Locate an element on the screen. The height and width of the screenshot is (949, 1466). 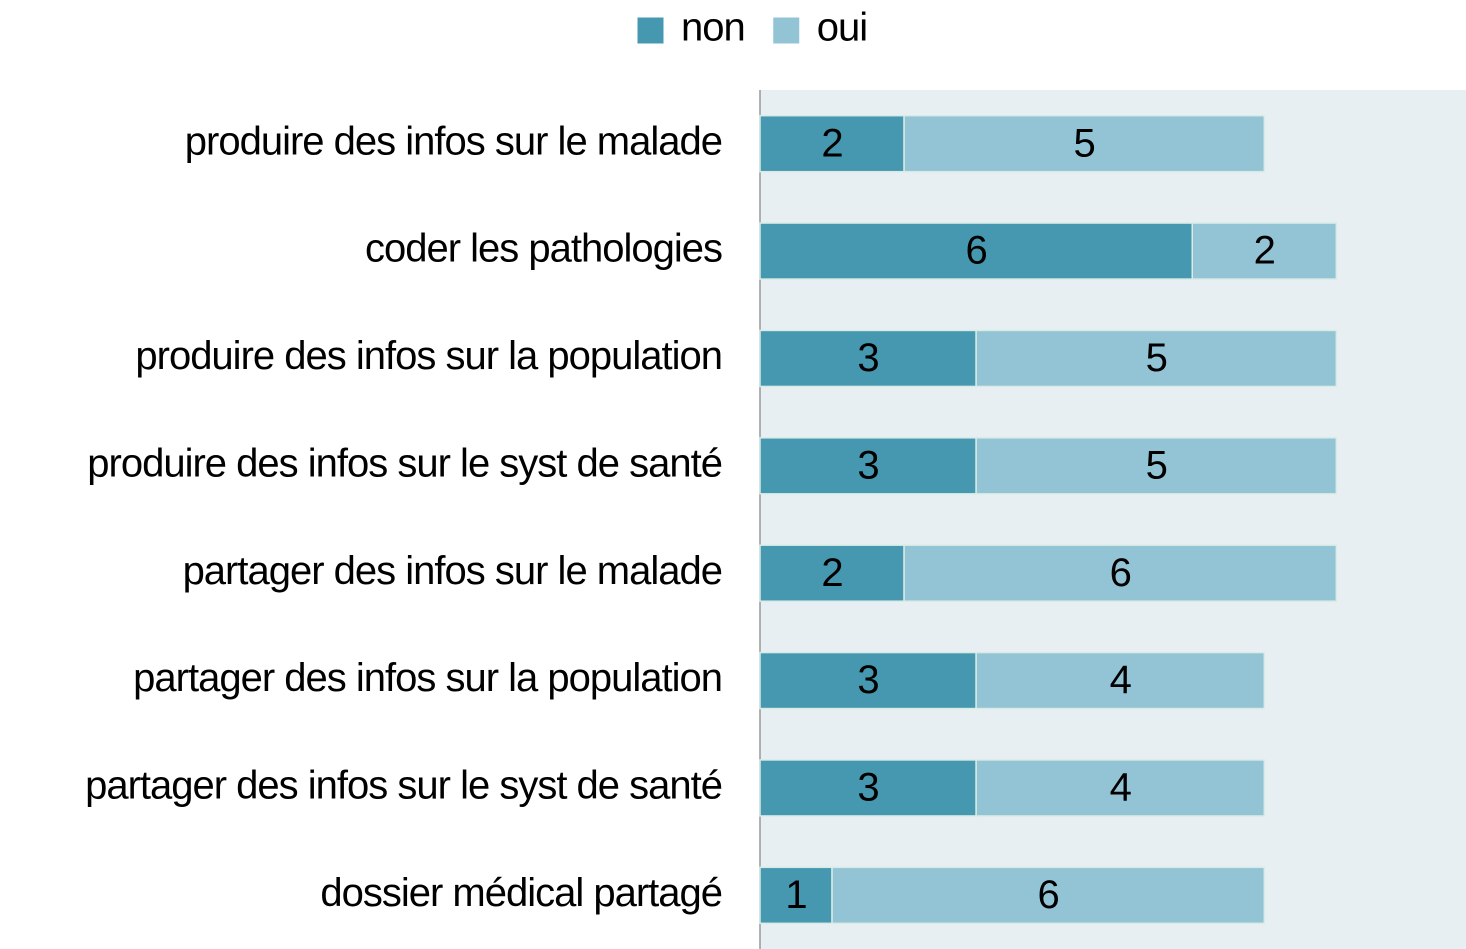
y-tick-label: partager des infos sur la population is located at coordinates (427, 678).